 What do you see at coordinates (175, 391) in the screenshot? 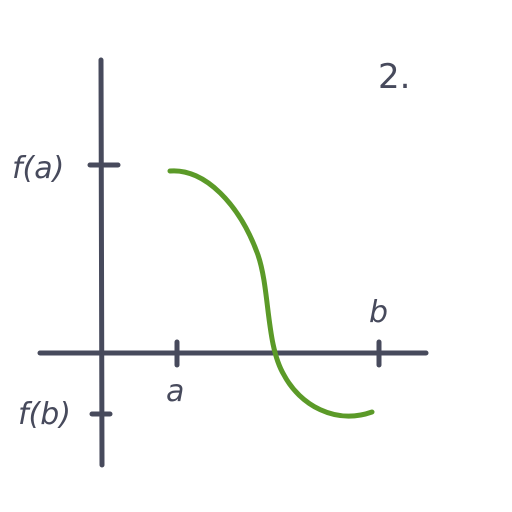
I see `label-a: a` at bounding box center [175, 391].